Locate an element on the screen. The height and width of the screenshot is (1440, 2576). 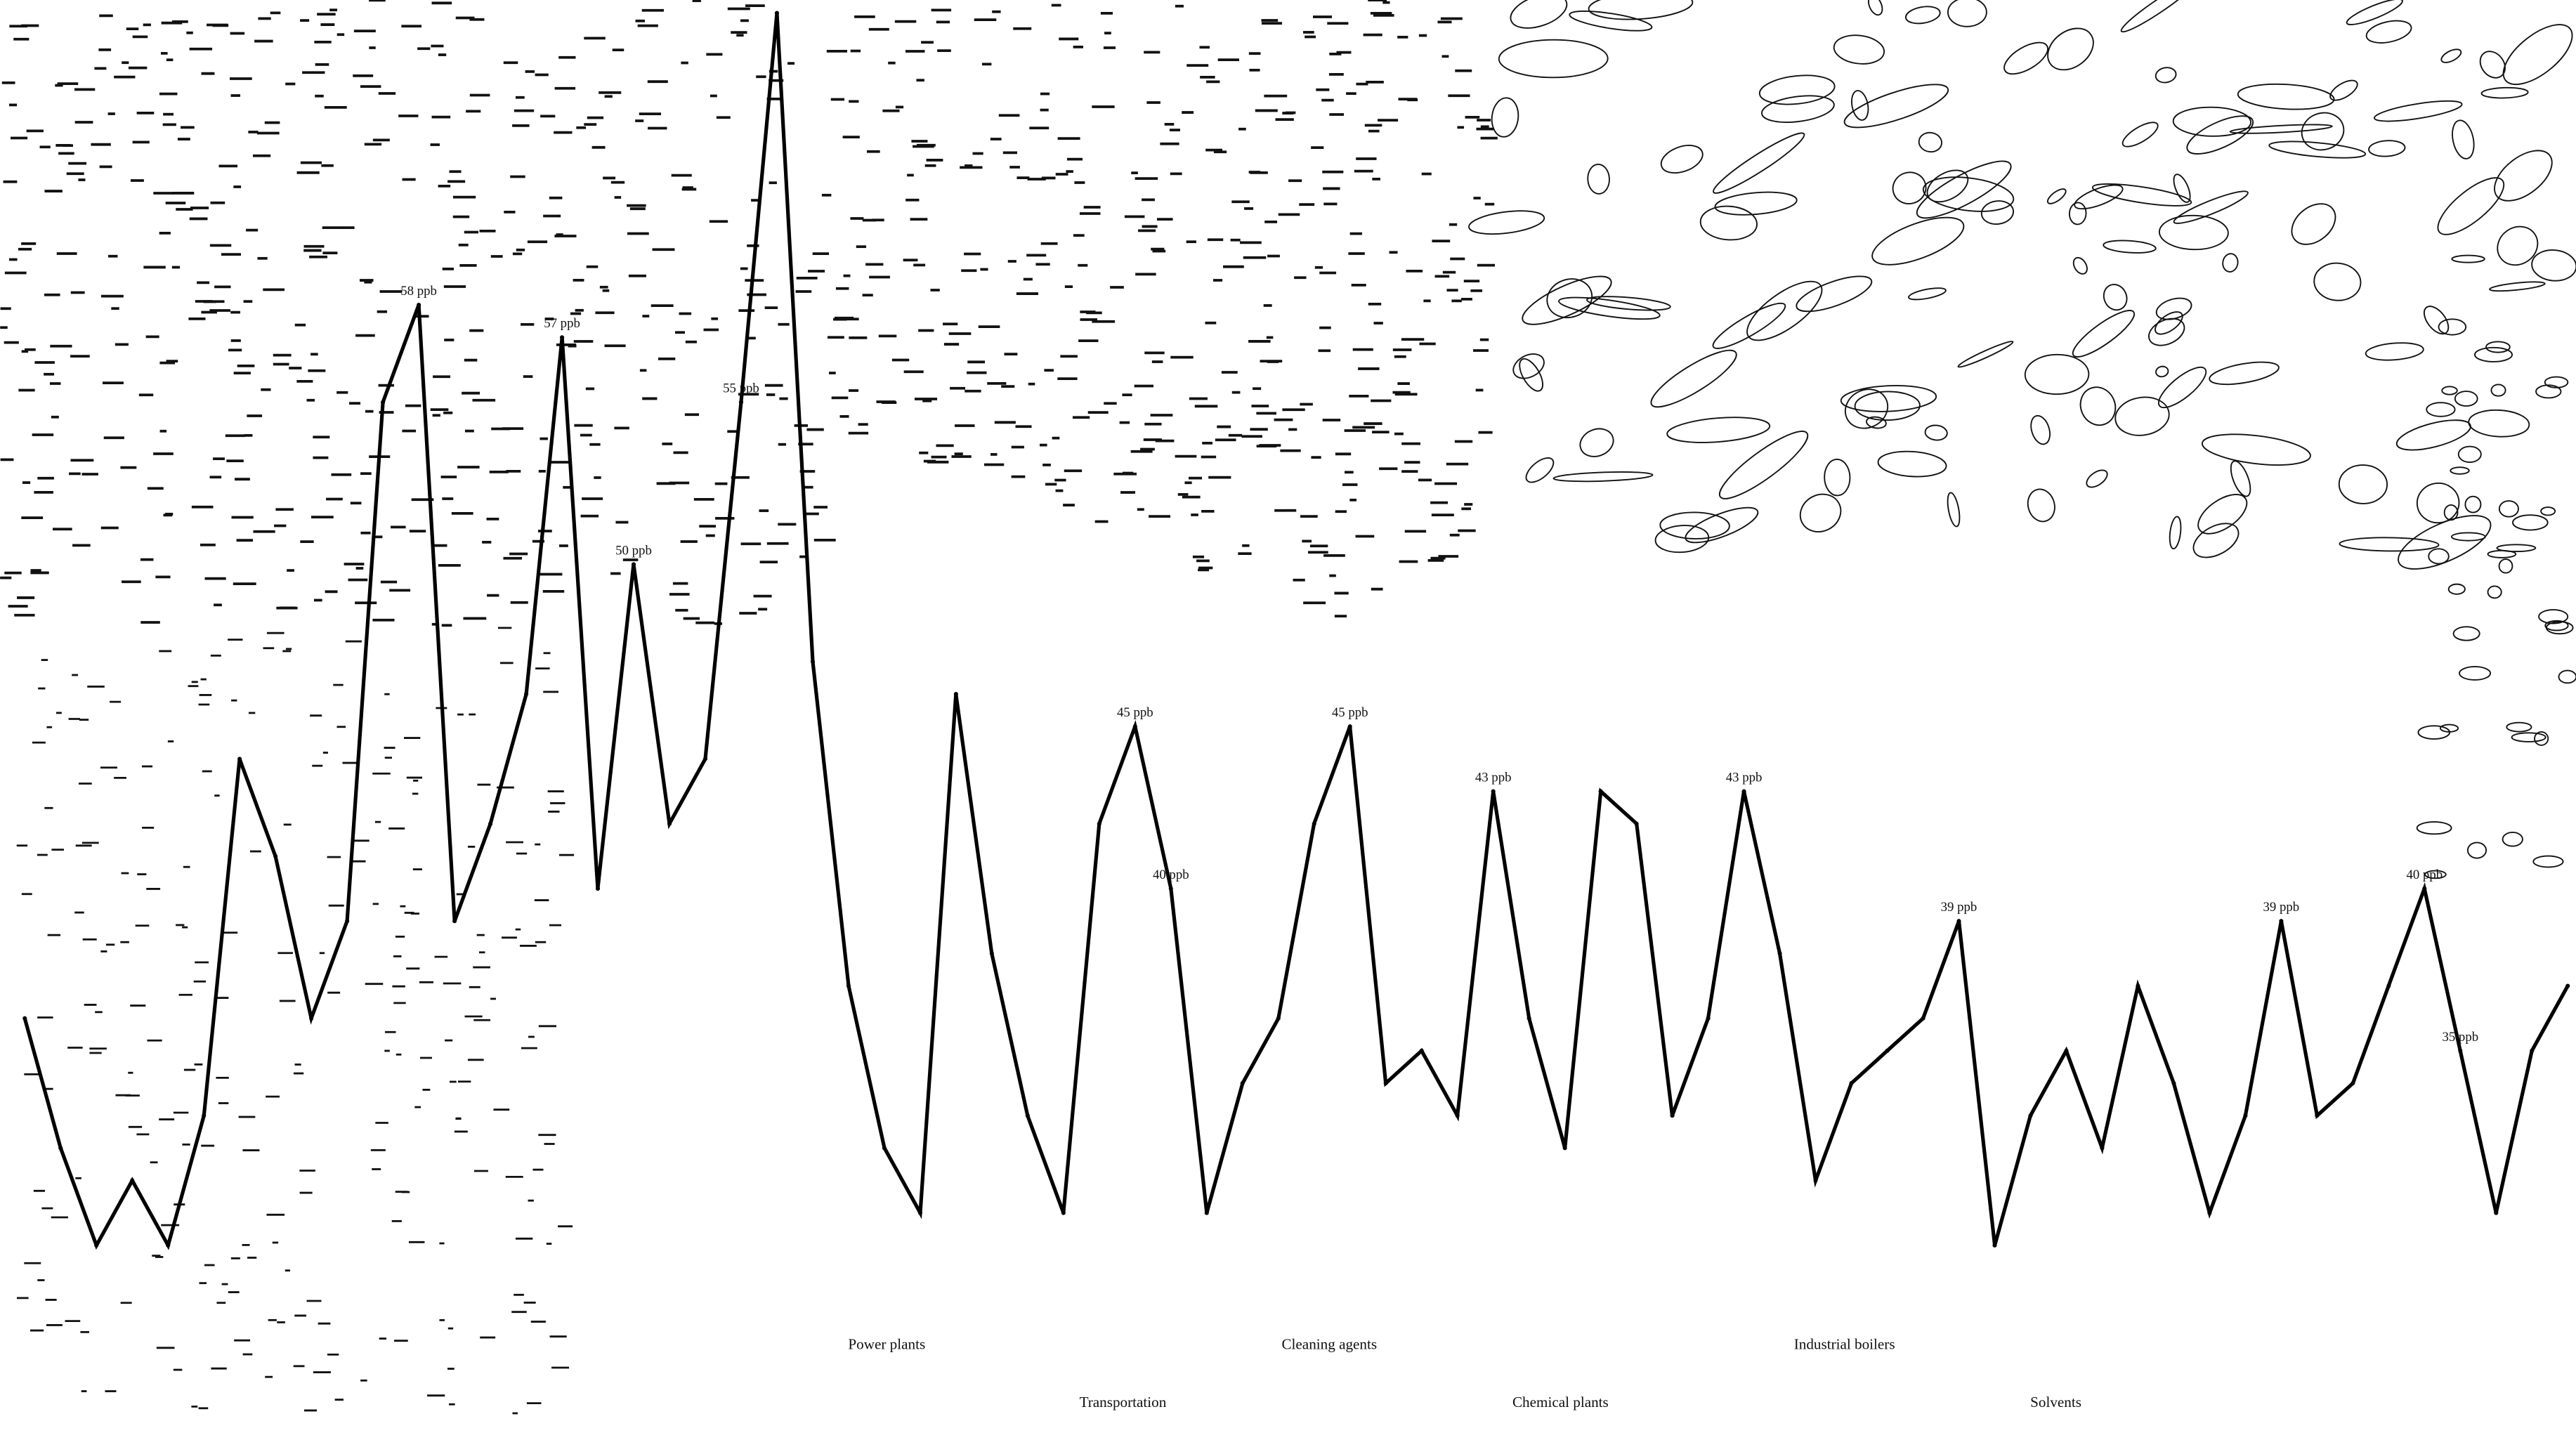
value-label: 39 ppb is located at coordinates (2282, 907).